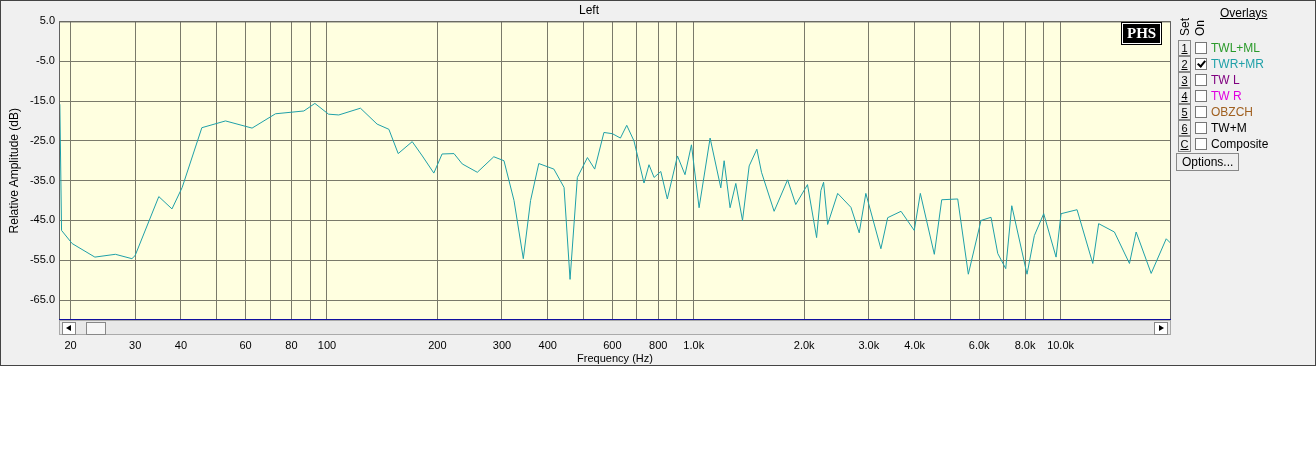 This screenshot has height=460, width=1316. What do you see at coordinates (327, 344) in the screenshot?
I see `x-tick-label: 100` at bounding box center [327, 344].